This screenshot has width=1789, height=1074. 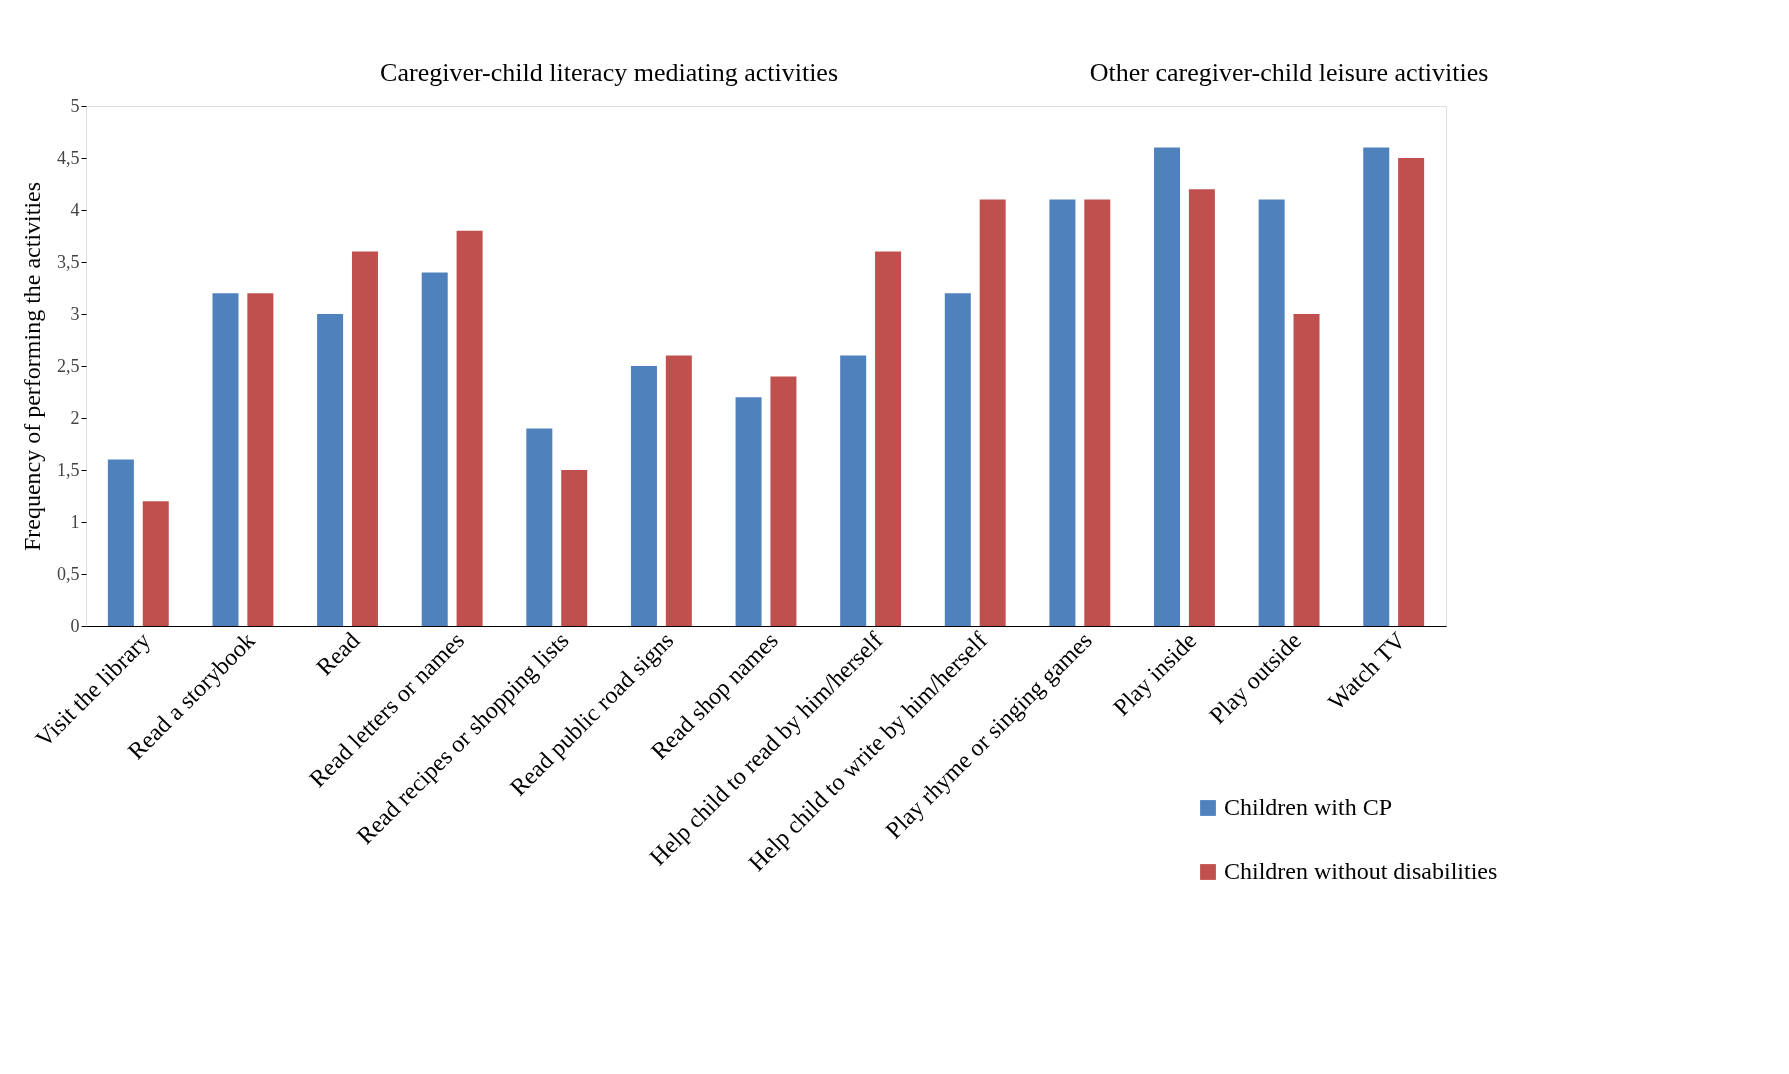 What do you see at coordinates (75, 625) in the screenshot?
I see `y-tick-label: 0` at bounding box center [75, 625].